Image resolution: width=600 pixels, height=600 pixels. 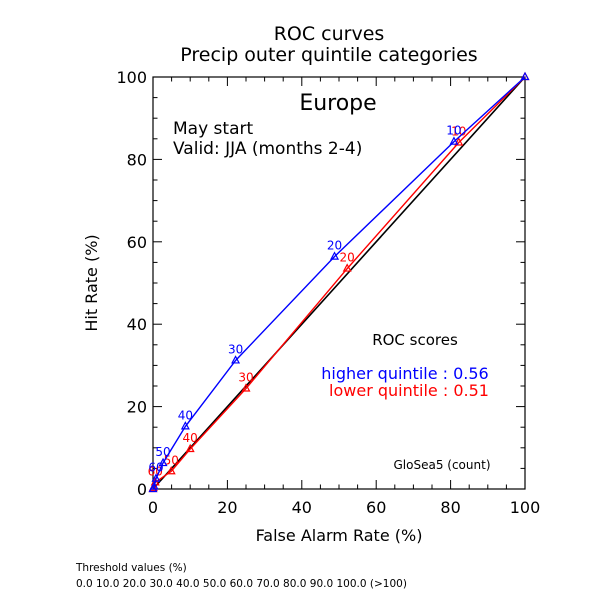 I want to click on roc-scores-title: ROC scores, so click(x=415, y=340).